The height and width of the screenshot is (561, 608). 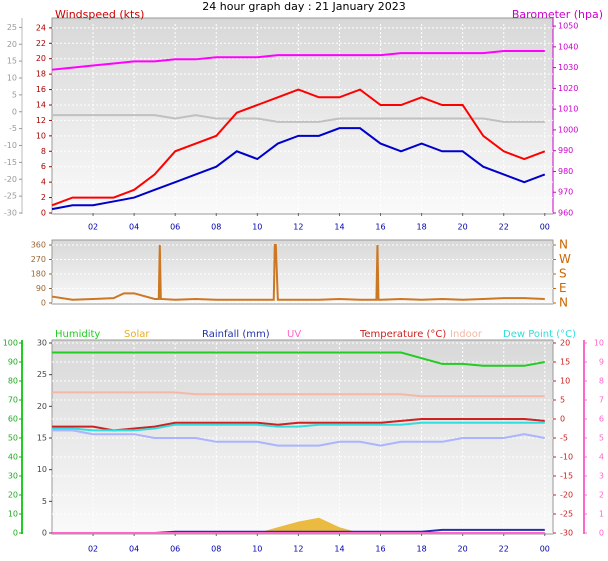 What do you see at coordinates (601, 476) in the screenshot?
I see `y4-tick-label: 3` at bounding box center [601, 476].